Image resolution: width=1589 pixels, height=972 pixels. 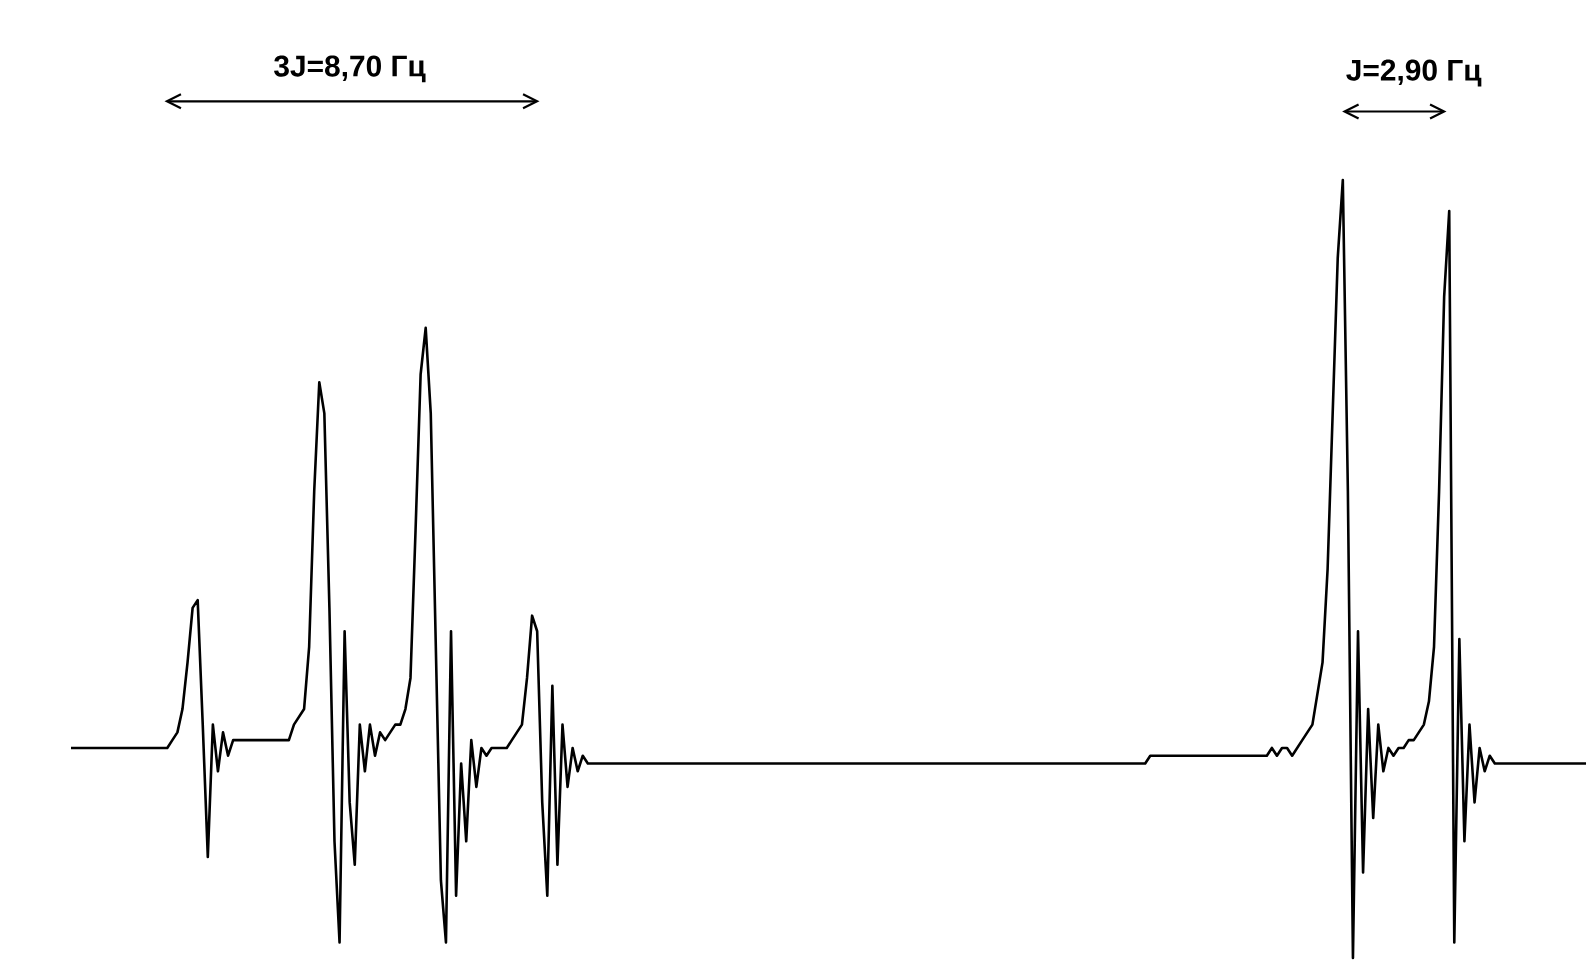 I want to click on text: 3J=8,70 Гц, so click(x=350, y=69).